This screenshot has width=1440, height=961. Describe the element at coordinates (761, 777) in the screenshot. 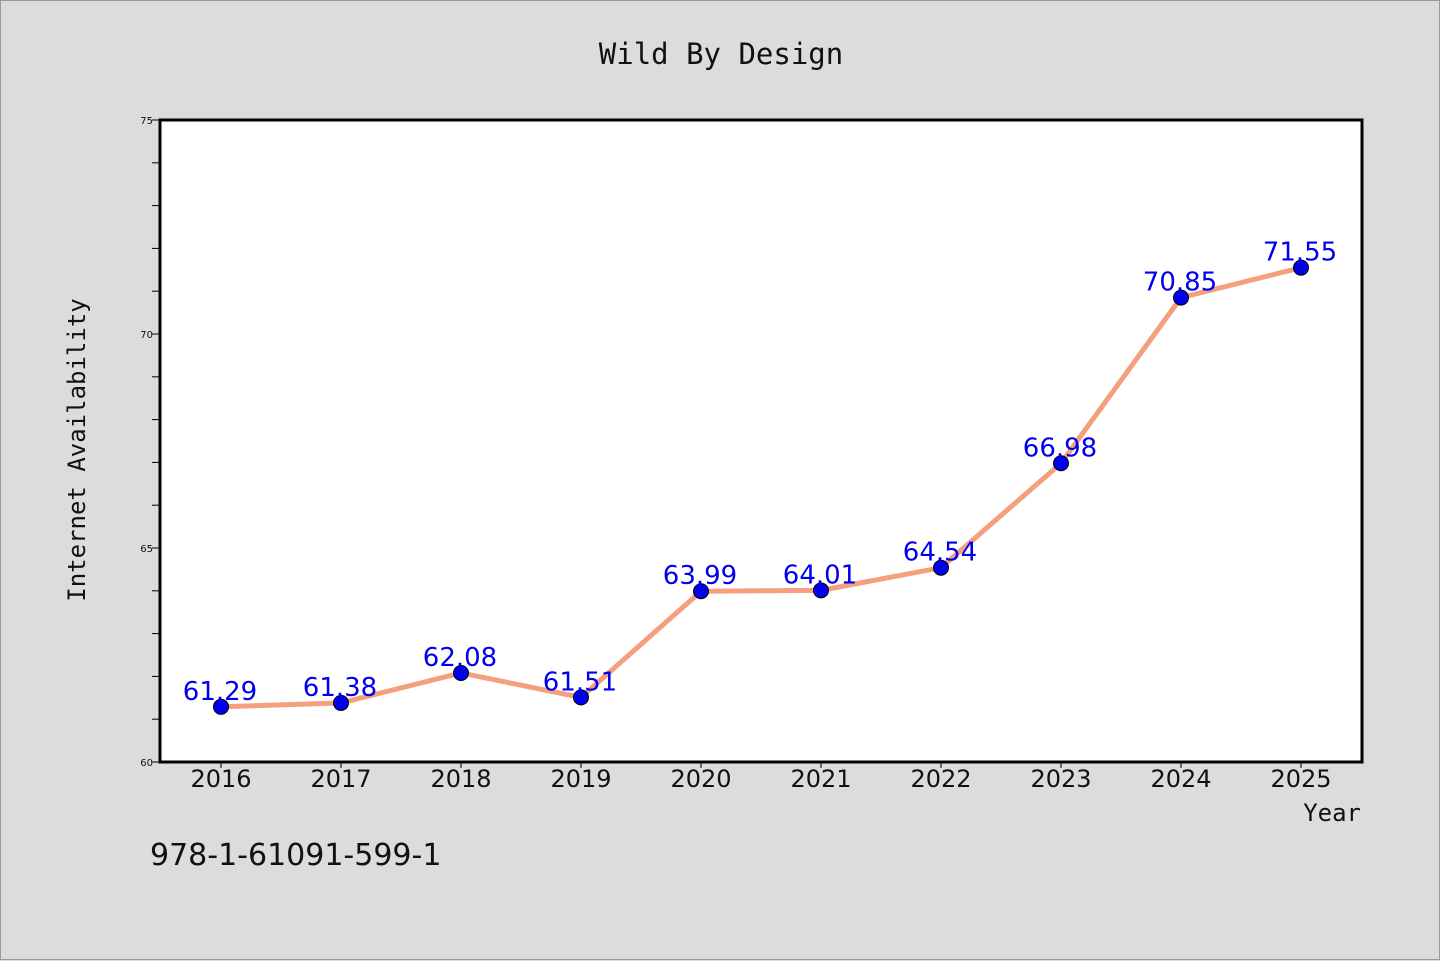

I see `x-axis: 2016 2017 2018 2019 2020 2021 2022 2023 2024 2025` at that location.